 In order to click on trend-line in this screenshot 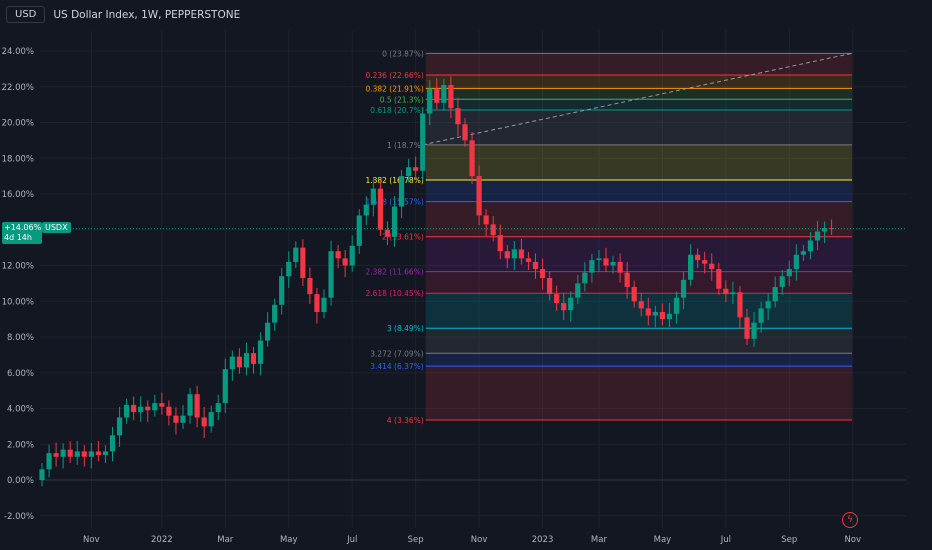, I will do `click(637, 99)`.